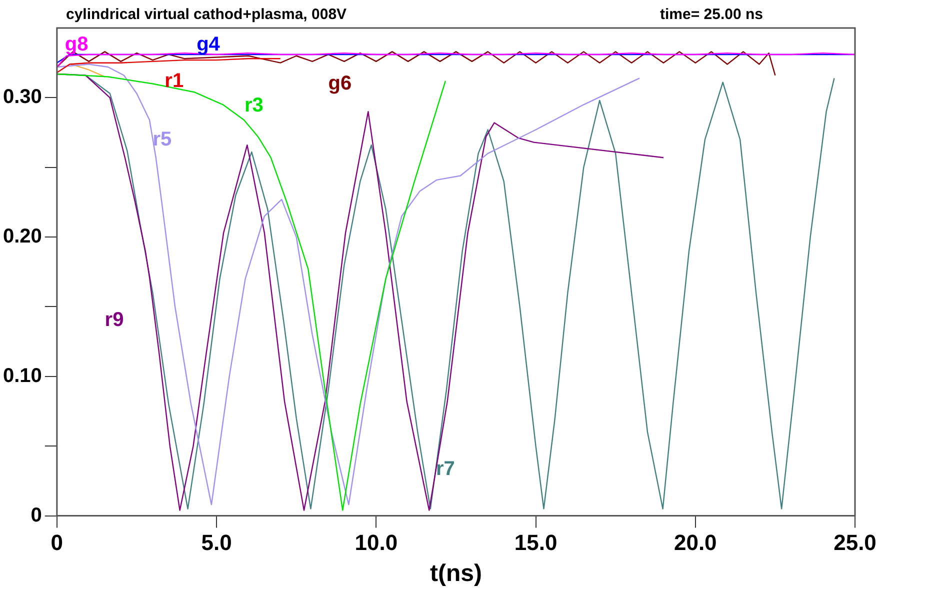 This screenshot has width=925, height=589. I want to click on y-tick-label: 0.20, so click(22, 237).